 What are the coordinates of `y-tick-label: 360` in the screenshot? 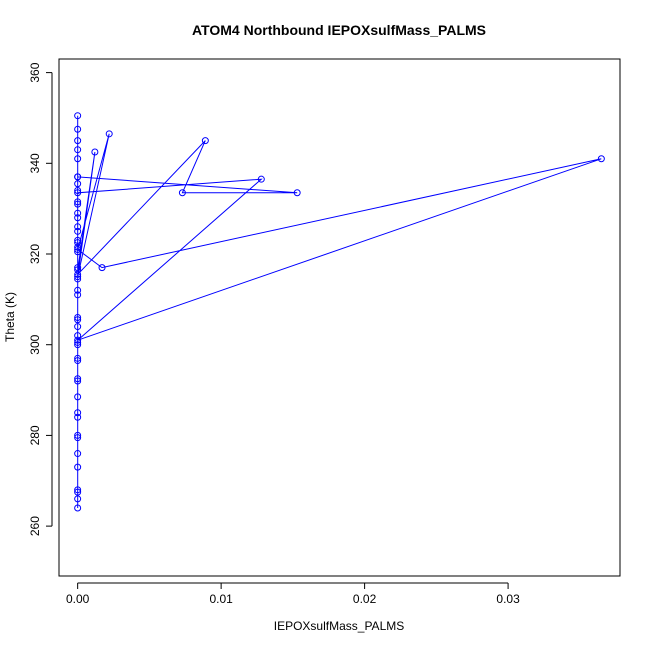 It's located at (35, 72).